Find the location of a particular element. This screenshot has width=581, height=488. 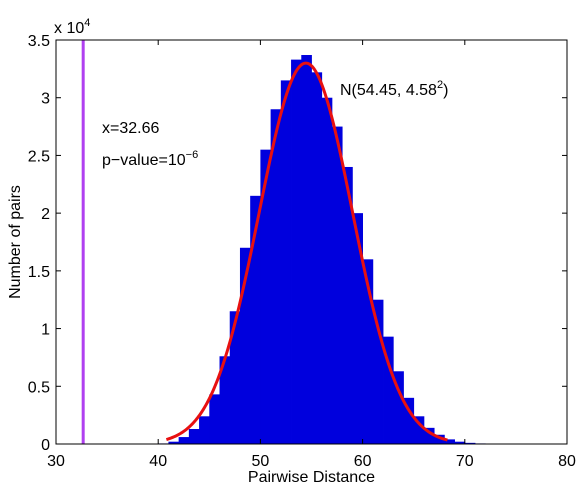

x-tick-label: 40 is located at coordinates (158, 461).